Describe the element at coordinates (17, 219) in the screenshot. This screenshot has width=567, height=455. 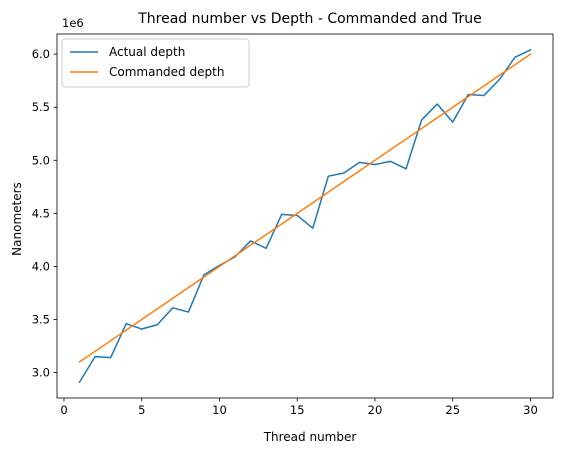
I see `y-axis-label: Nanometers` at that location.